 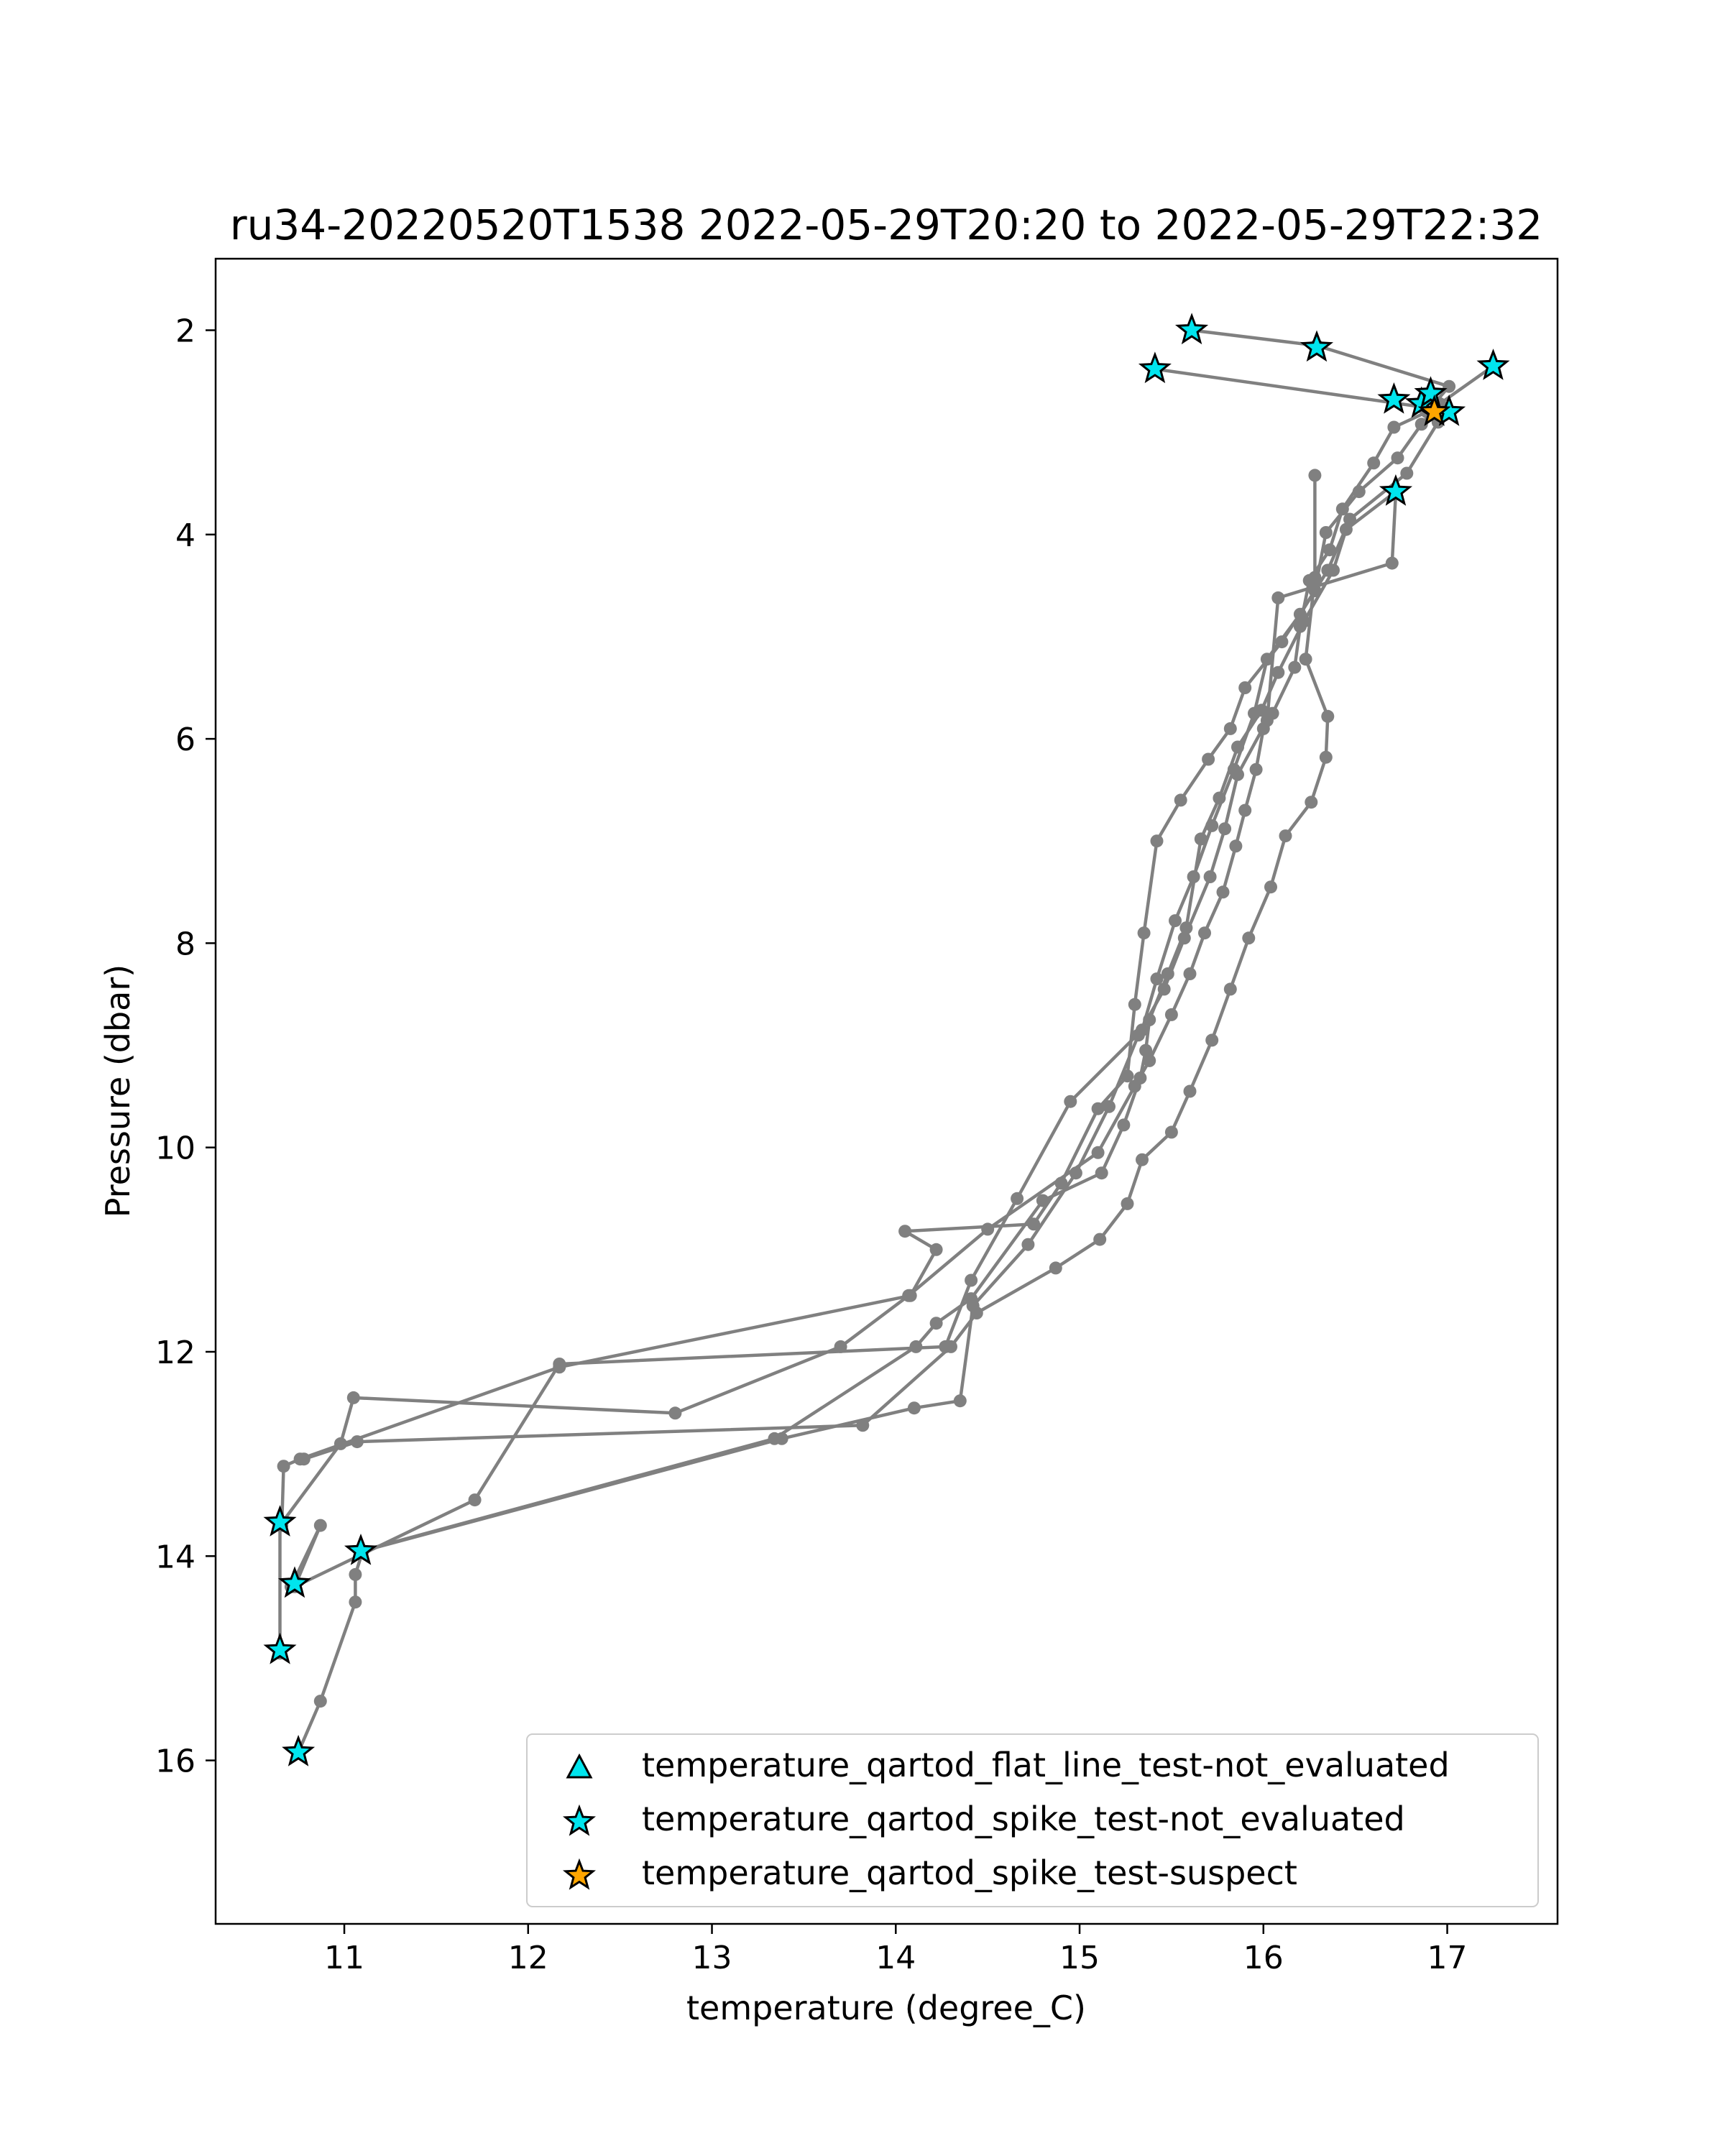 I want to click on x-axis-label: temperature (degree_C), so click(x=886, y=2008).